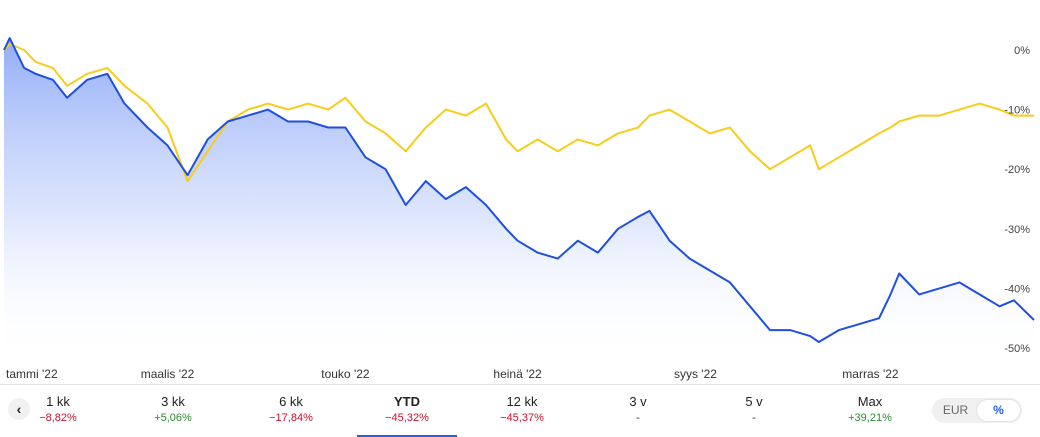 The height and width of the screenshot is (437, 1040). Describe the element at coordinates (58, 401) in the screenshot. I see `range-label: 1 kk` at that location.